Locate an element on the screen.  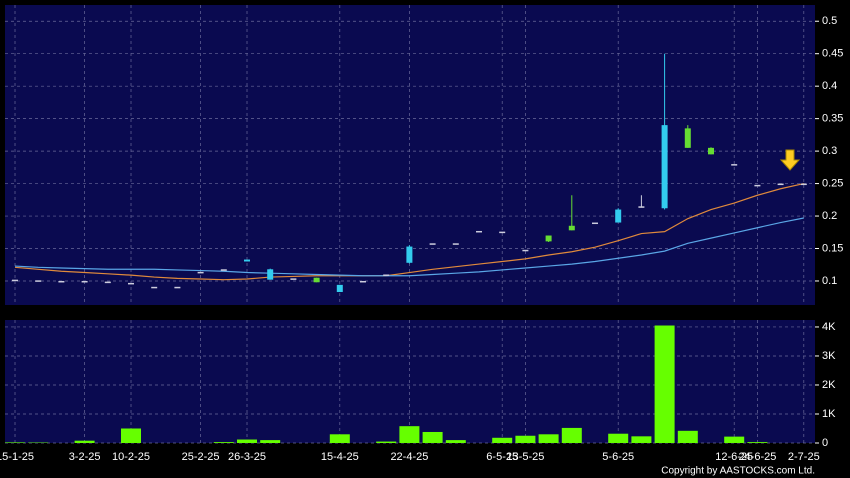
y-tick-label: 0.35 is located at coordinates (832, 119).